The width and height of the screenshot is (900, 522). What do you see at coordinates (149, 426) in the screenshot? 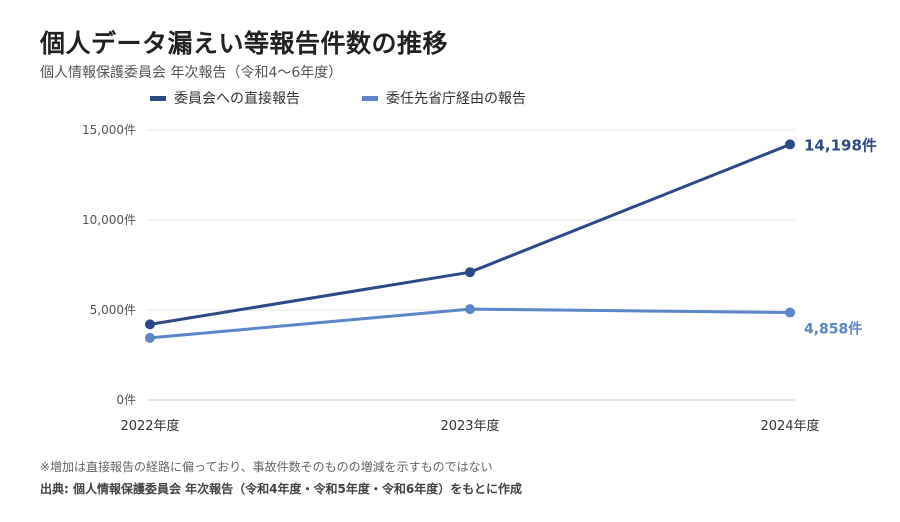
I see `x-tick-label: 2022年度` at bounding box center [149, 426].